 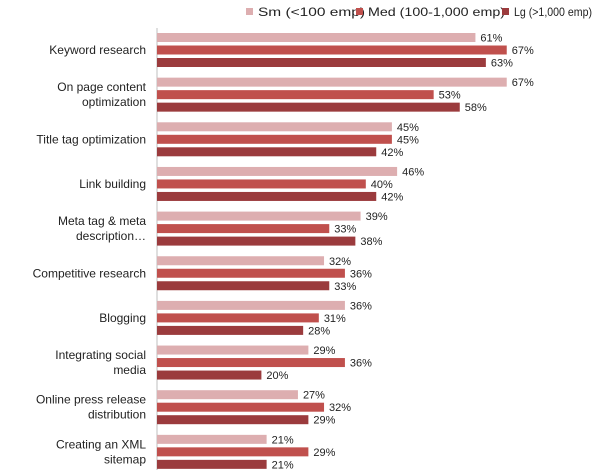 What do you see at coordinates (101, 94) in the screenshot?
I see `category-label: On page content optimization` at bounding box center [101, 94].